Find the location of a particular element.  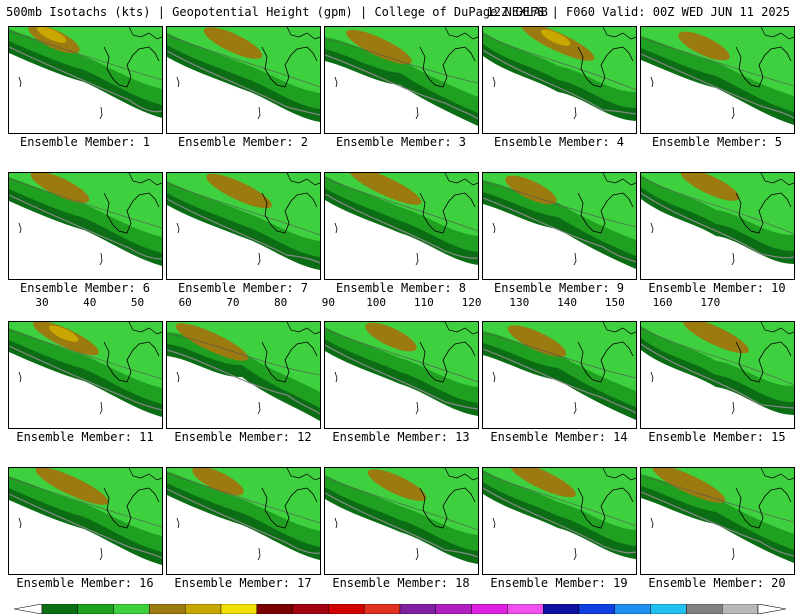

colorbar-tick-label: 150 is located at coordinates (614, 302).